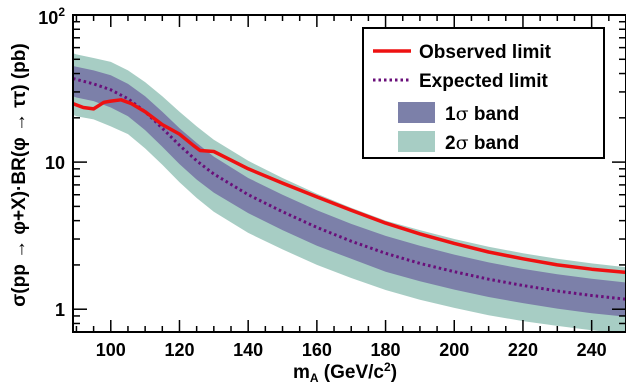 The image size is (626, 388). Describe the element at coordinates (450, 114) in the screenshot. I see `legend-1sigma-num: 1` at that location.